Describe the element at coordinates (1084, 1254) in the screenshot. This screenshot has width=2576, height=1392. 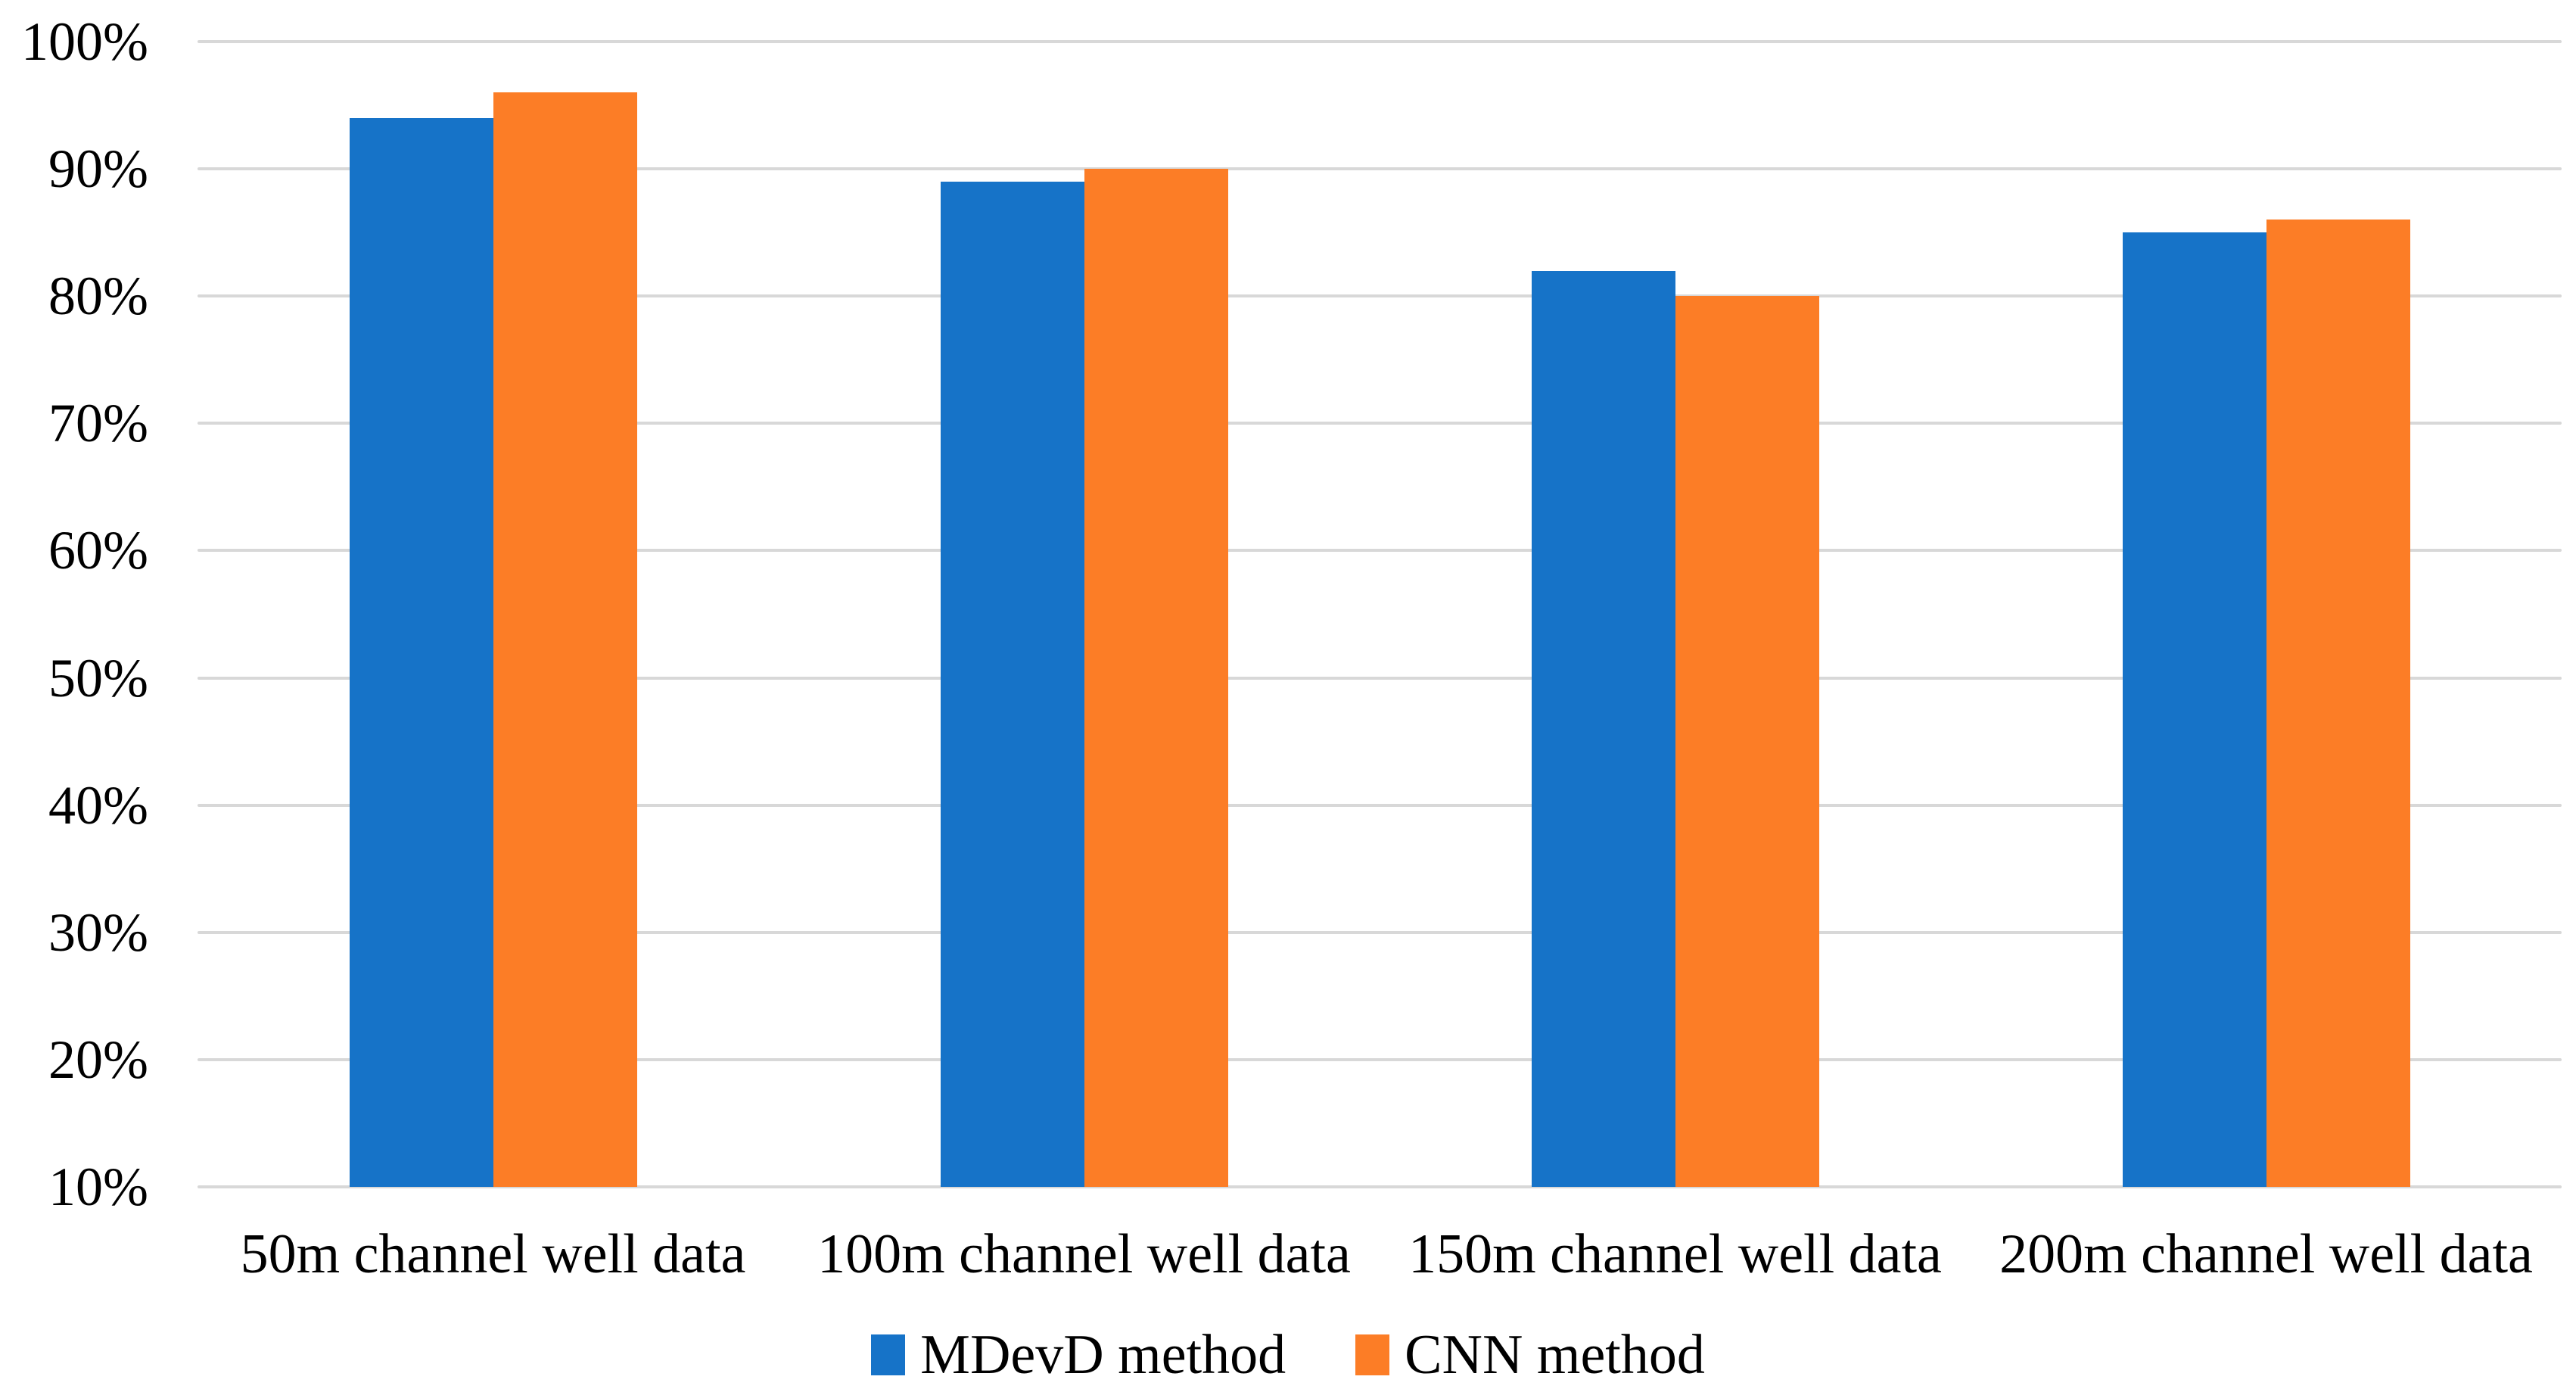
I see `category-label: 100m channel well data` at that location.